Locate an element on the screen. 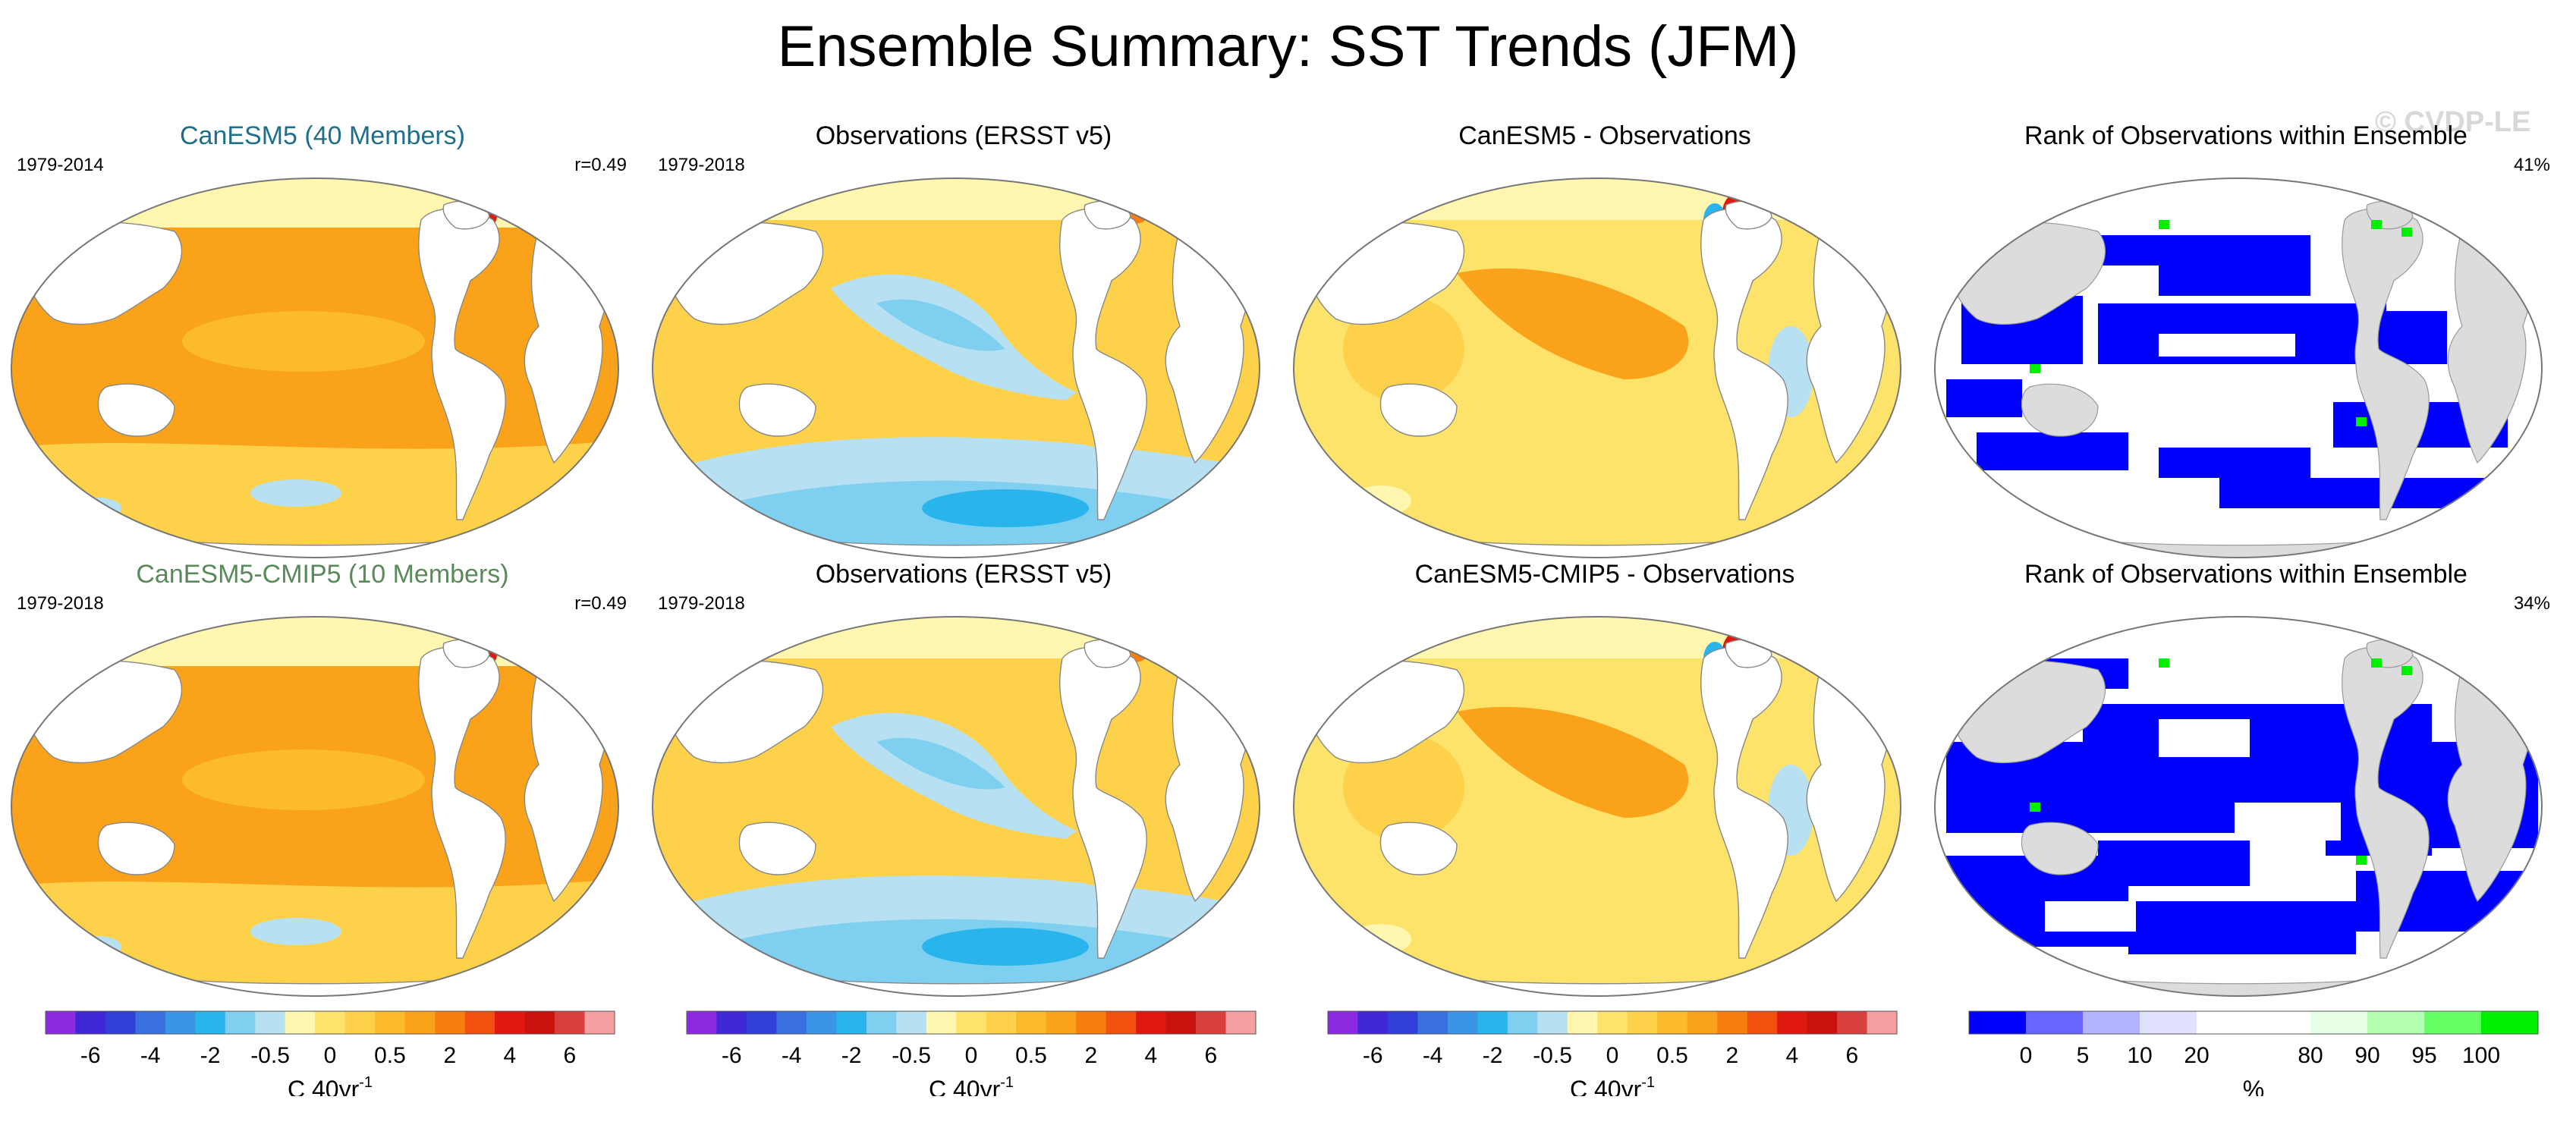  colorbar-tick-label: 100 is located at coordinates (2481, 1055).